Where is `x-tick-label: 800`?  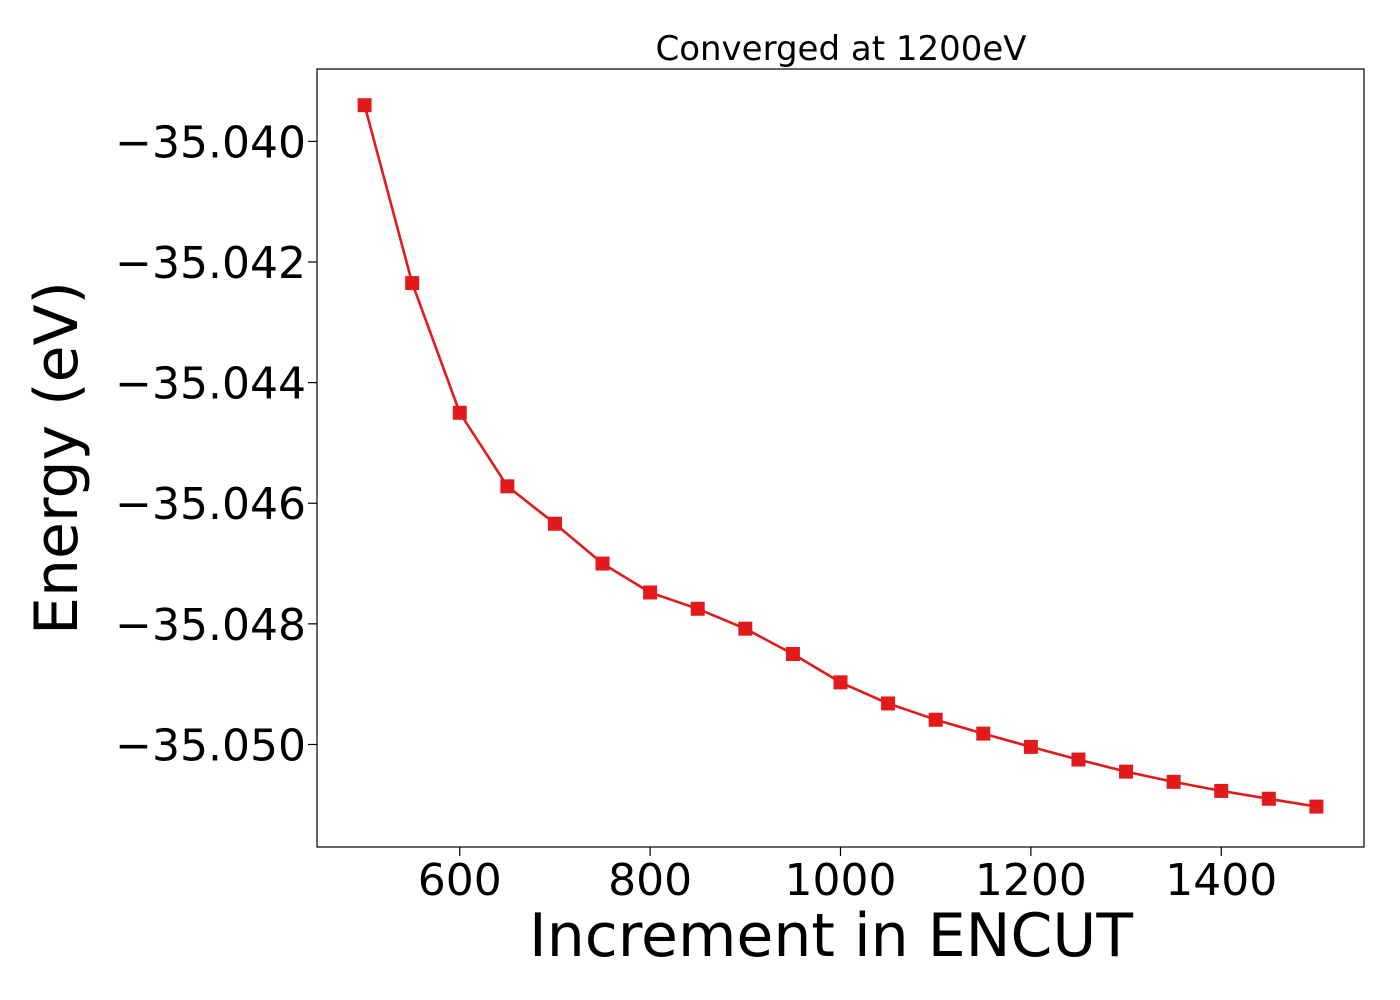
x-tick-label: 800 is located at coordinates (650, 880).